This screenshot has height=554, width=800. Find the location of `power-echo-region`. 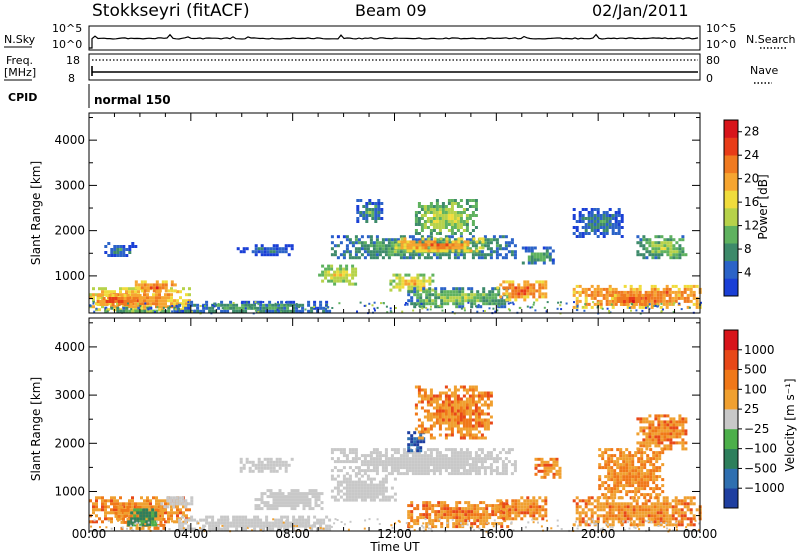

power-echo-region is located at coordinates (119, 300).